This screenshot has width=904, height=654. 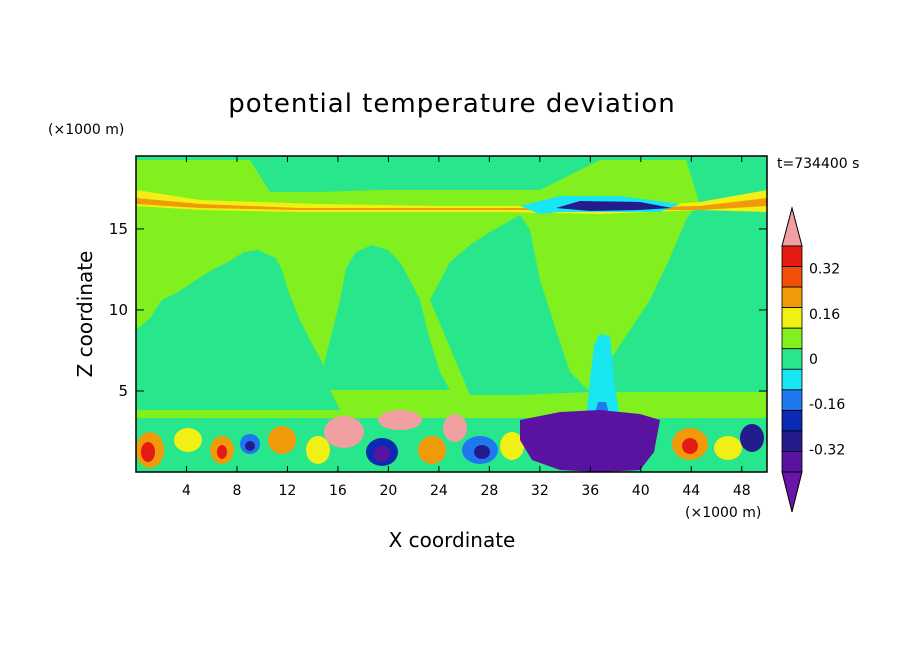 I want to click on y-axis-label: Z coordinate, so click(x=85, y=314).